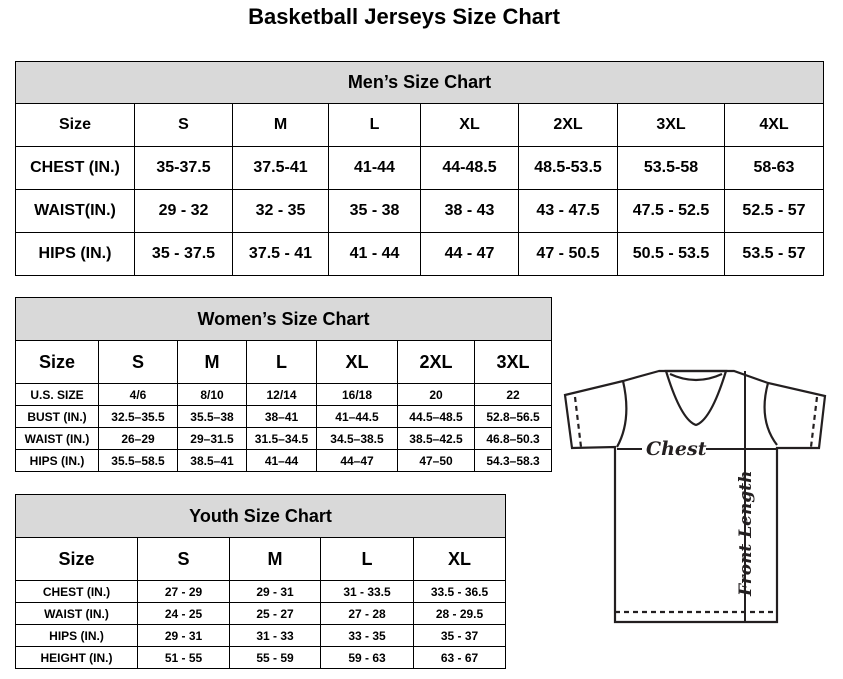  What do you see at coordinates (436, 460) in the screenshot?
I see `measurement-cell: 47–50` at bounding box center [436, 460].